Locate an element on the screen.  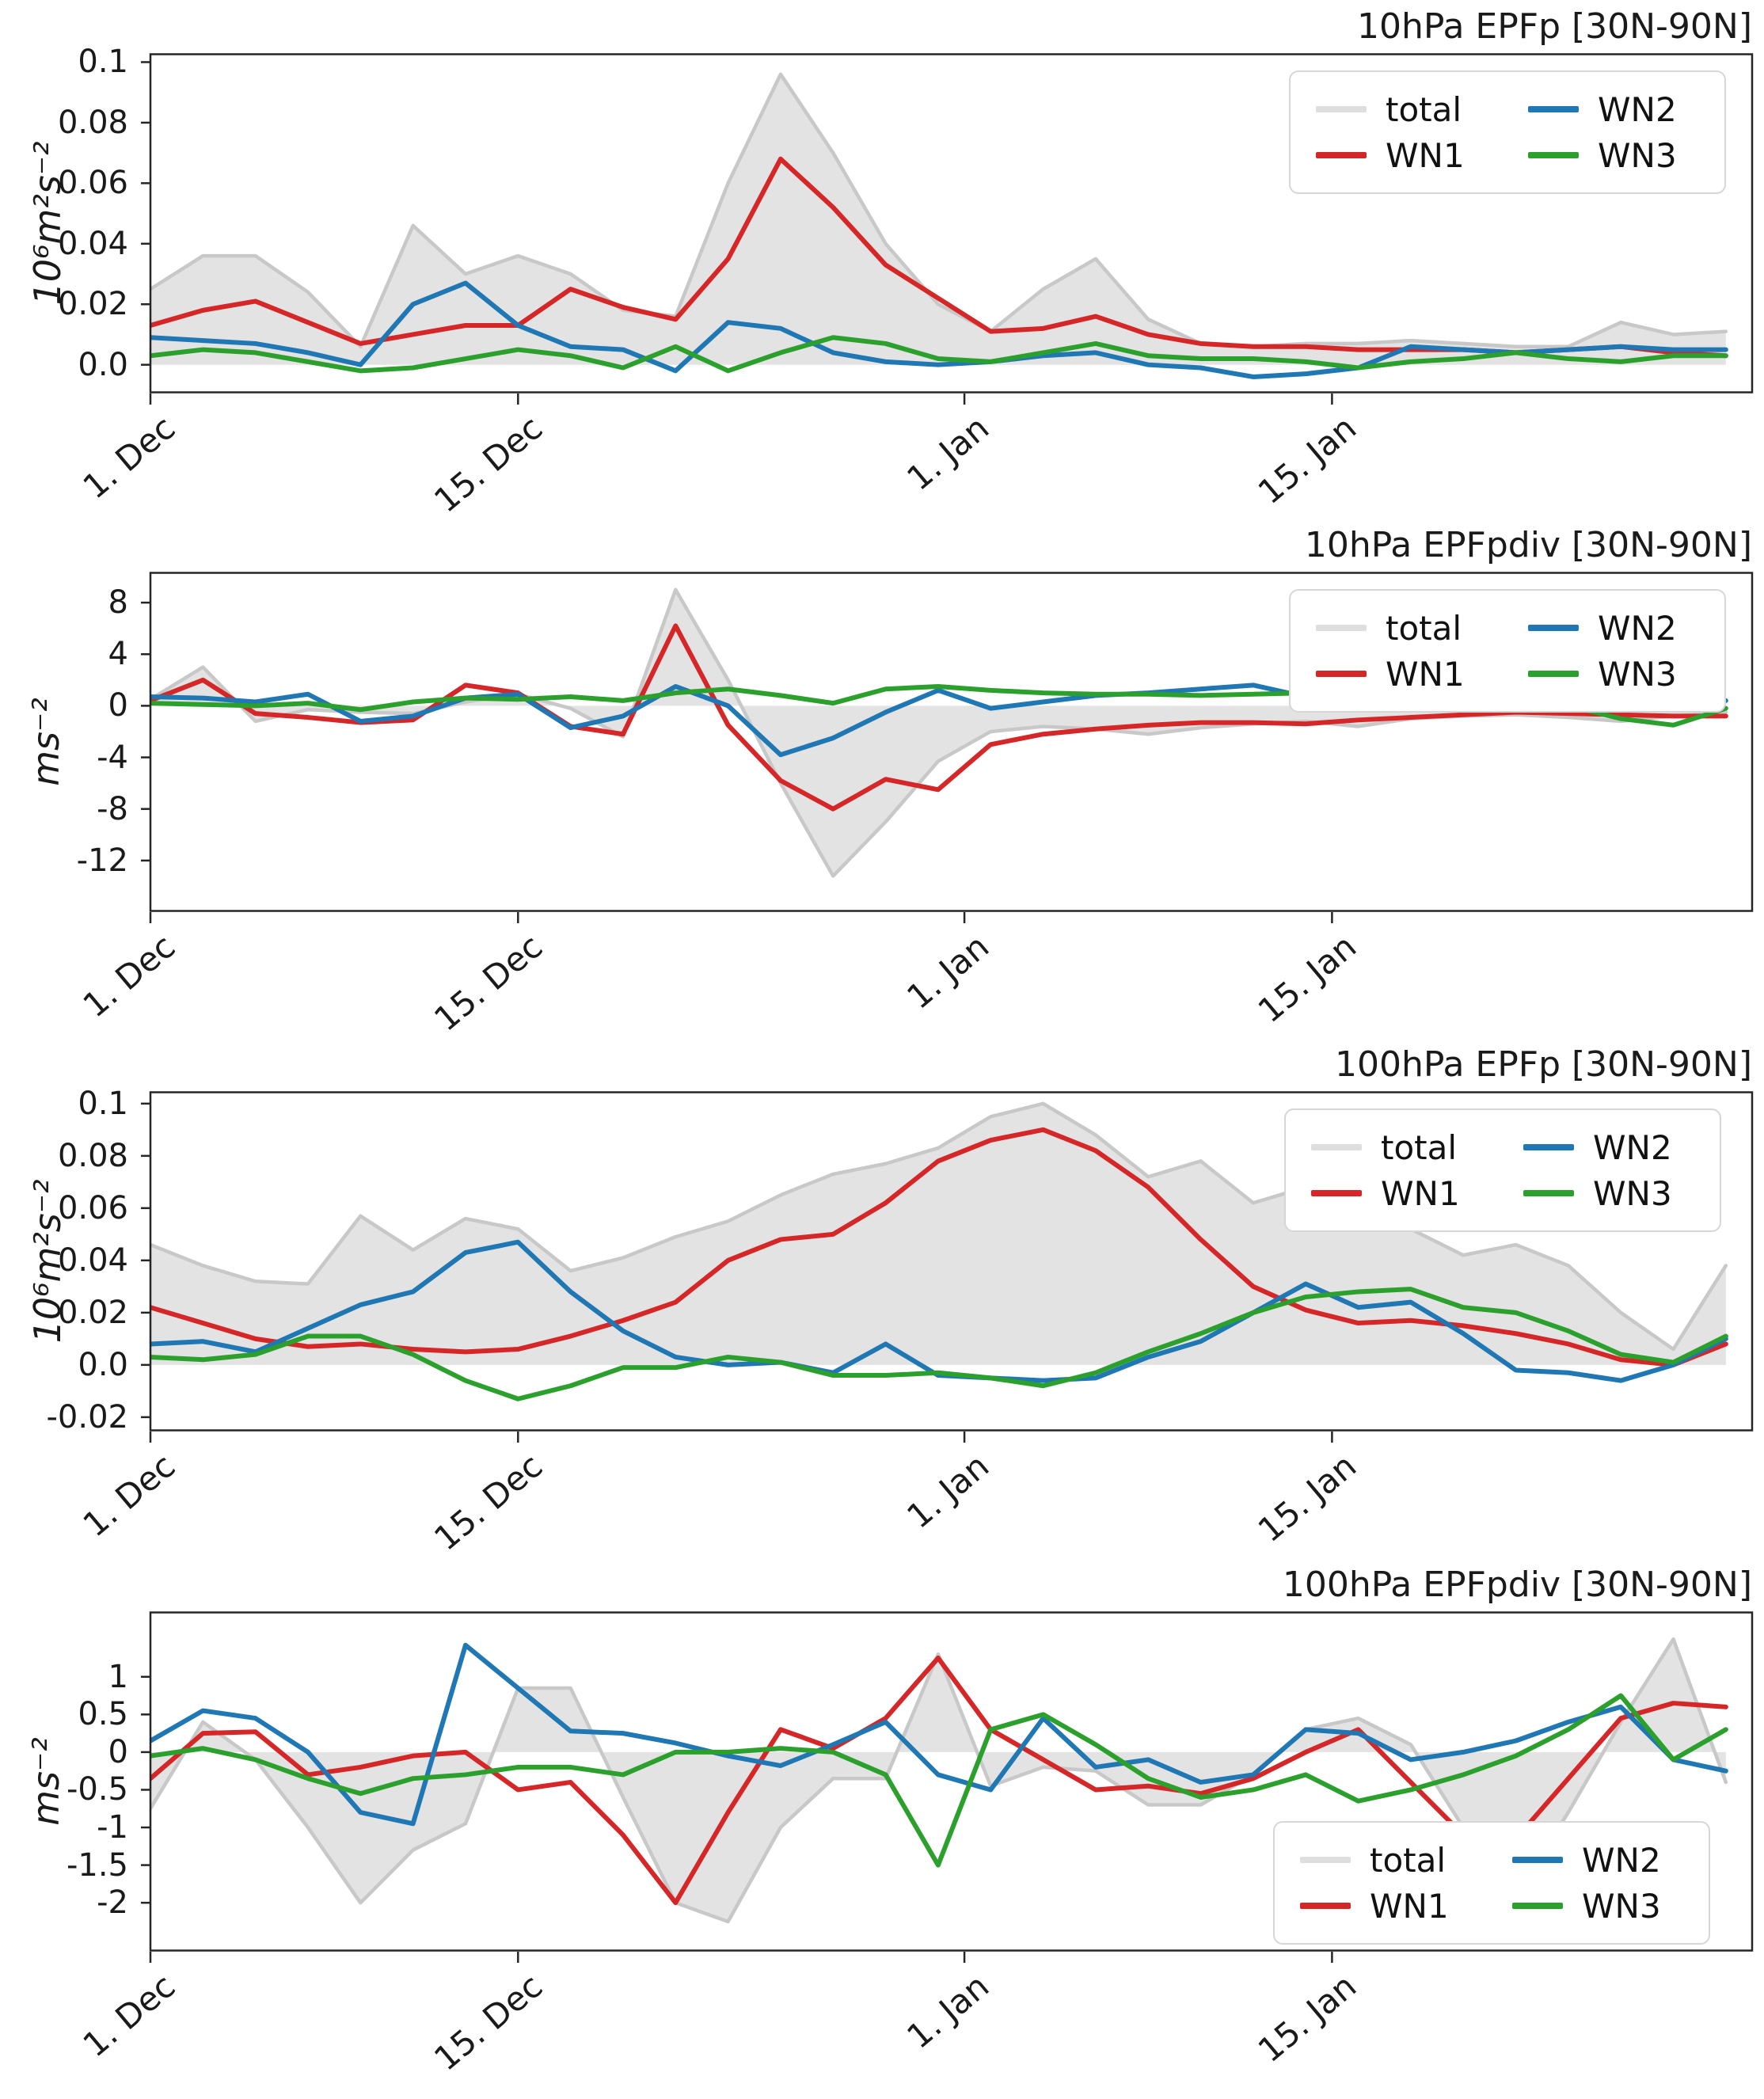
y-tick-label: -2 is located at coordinates (112, 1903).